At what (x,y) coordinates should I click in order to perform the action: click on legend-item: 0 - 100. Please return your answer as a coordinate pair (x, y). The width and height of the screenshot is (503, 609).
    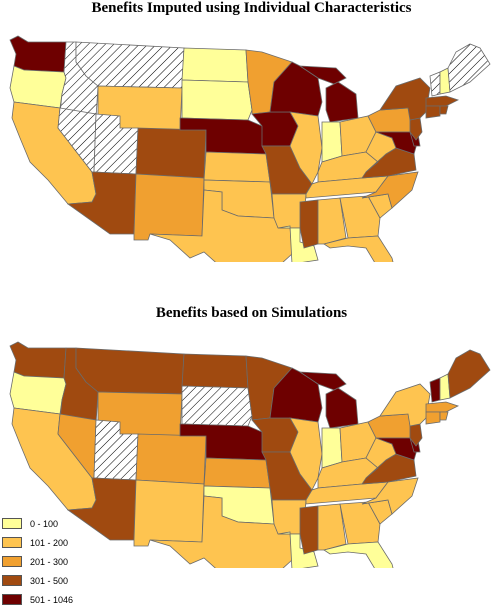
    Looking at the image, I should click on (37, 523).